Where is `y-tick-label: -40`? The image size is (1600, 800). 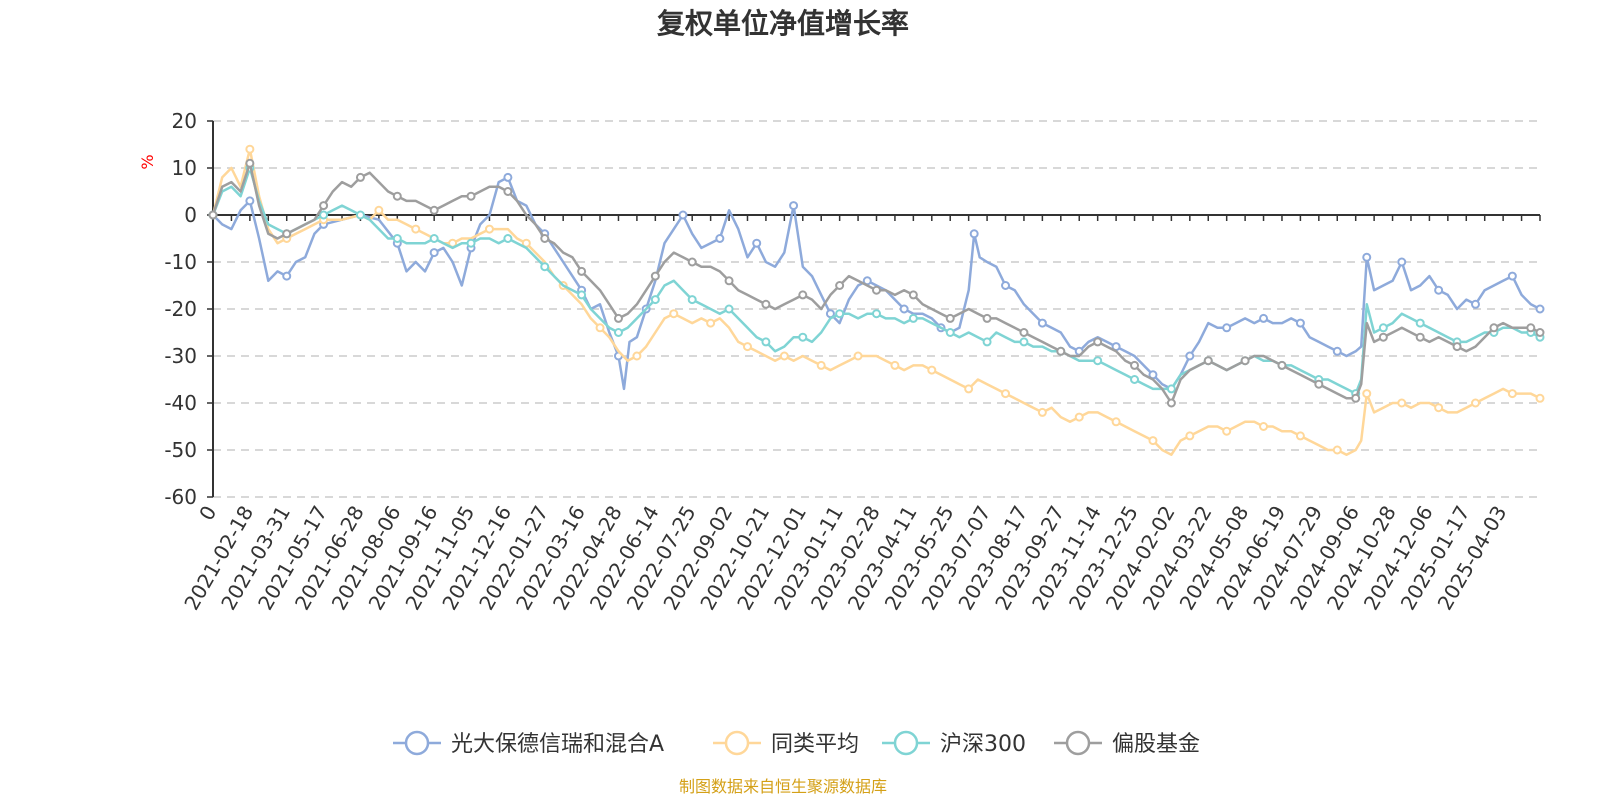
y-tick-label: -40 is located at coordinates (180, 403).